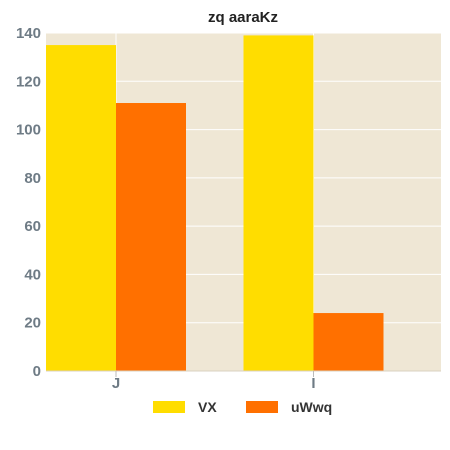 This screenshot has height=450, width=450. Describe the element at coordinates (311, 407) in the screenshot. I see `legend-label-uWwq: uWwq` at that location.